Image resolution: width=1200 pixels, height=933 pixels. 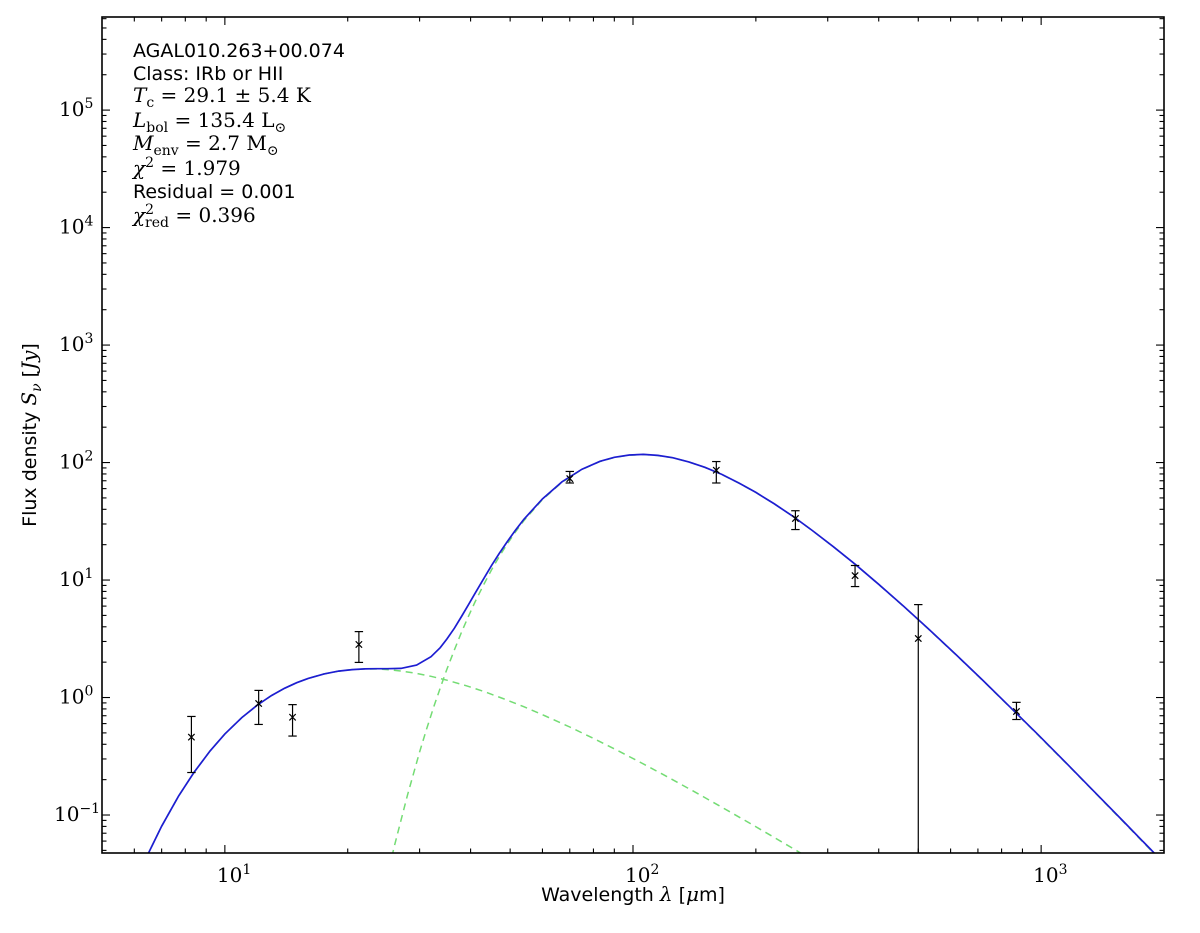 What do you see at coordinates (76, 578) in the screenshot?
I see `y-tick-label: 10¹` at bounding box center [76, 578].